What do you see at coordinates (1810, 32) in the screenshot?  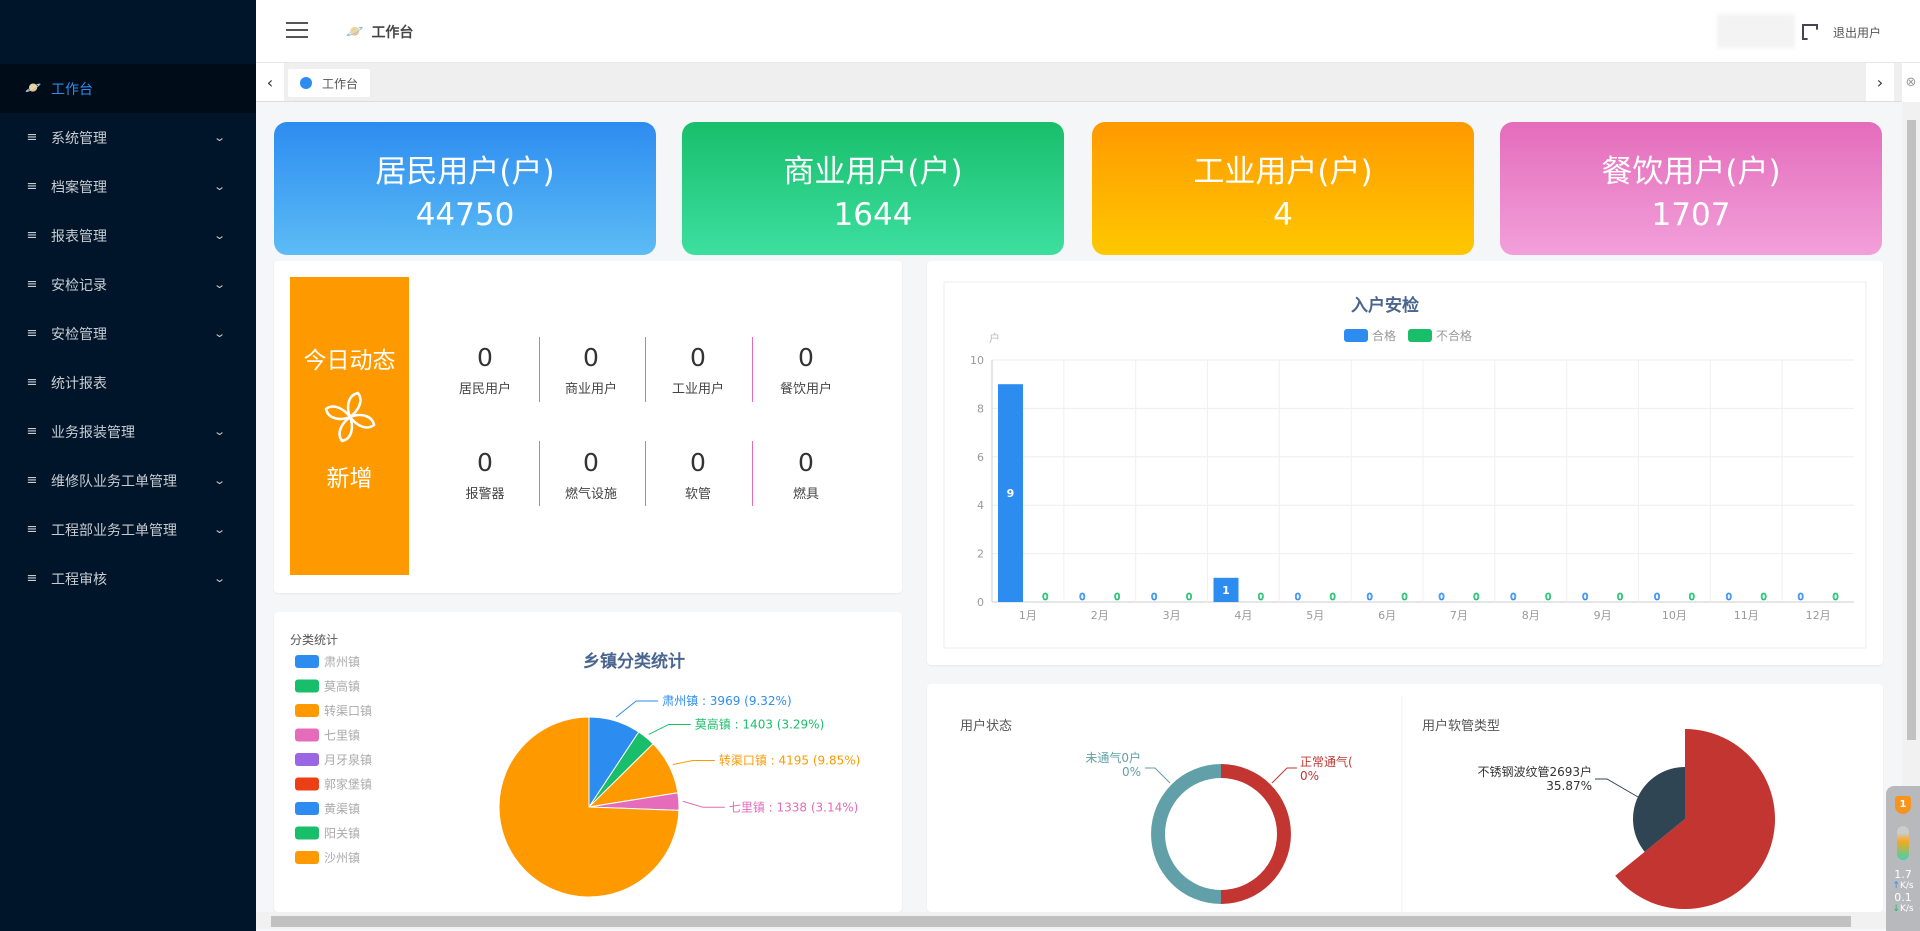 I see `fullscreen-icon` at bounding box center [1810, 32].